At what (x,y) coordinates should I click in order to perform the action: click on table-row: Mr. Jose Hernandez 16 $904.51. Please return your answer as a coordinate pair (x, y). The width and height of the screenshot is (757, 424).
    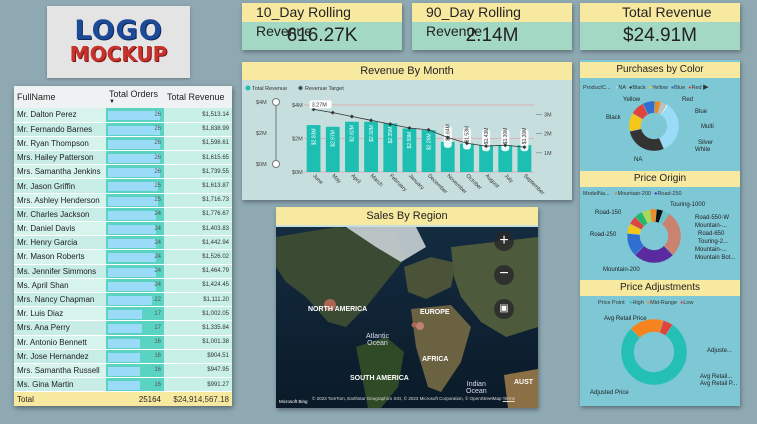
    Looking at the image, I should click on (123, 356).